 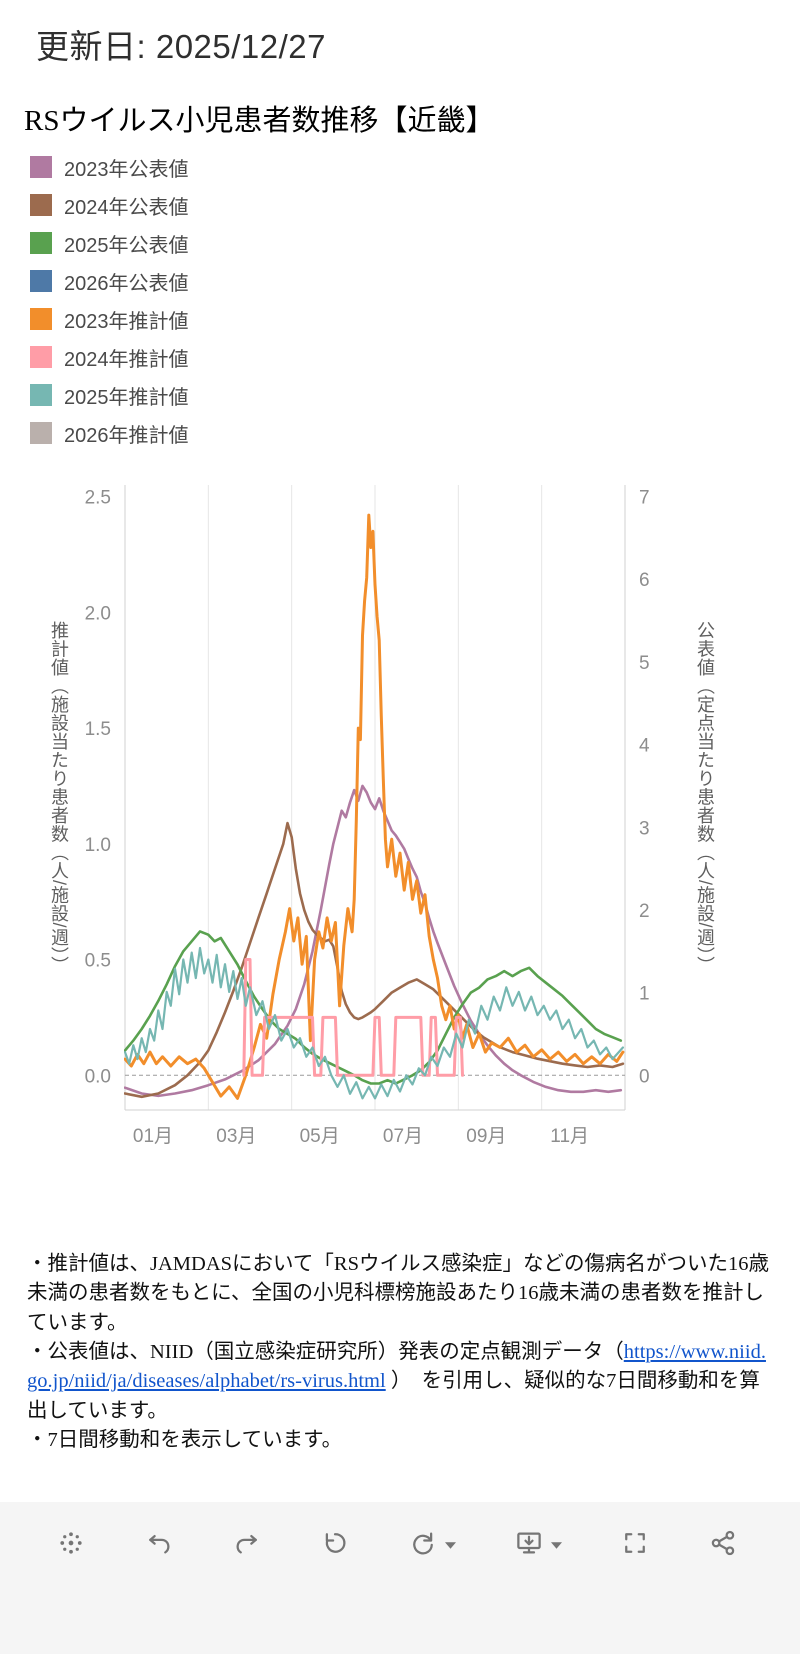 I want to click on legend-item: 2025年推計値, so click(x=109, y=396).